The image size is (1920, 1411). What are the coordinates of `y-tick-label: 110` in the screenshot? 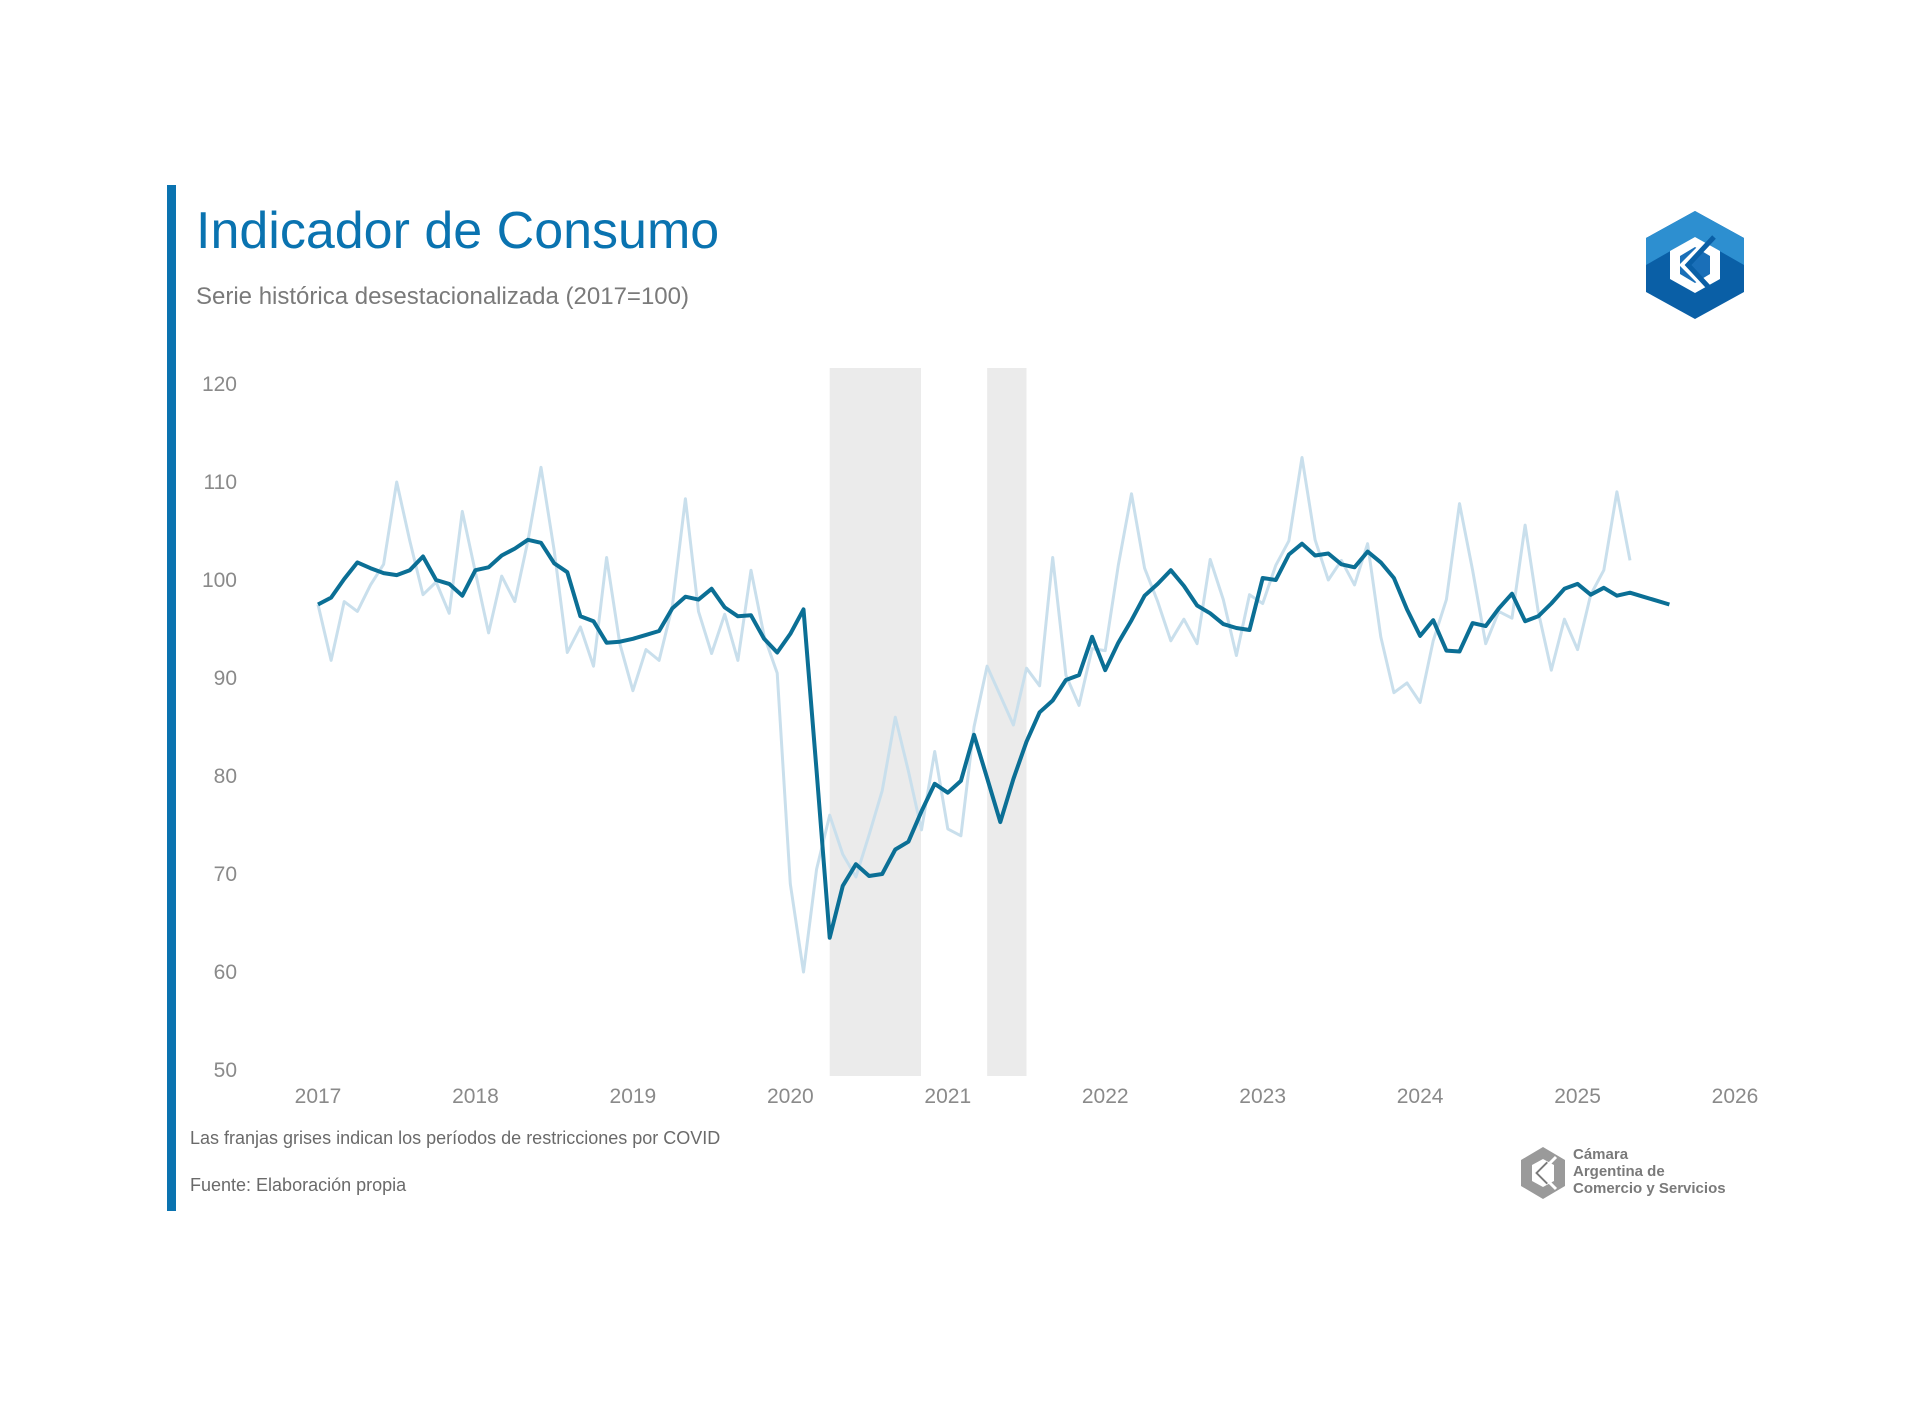 It's located at (220, 482).